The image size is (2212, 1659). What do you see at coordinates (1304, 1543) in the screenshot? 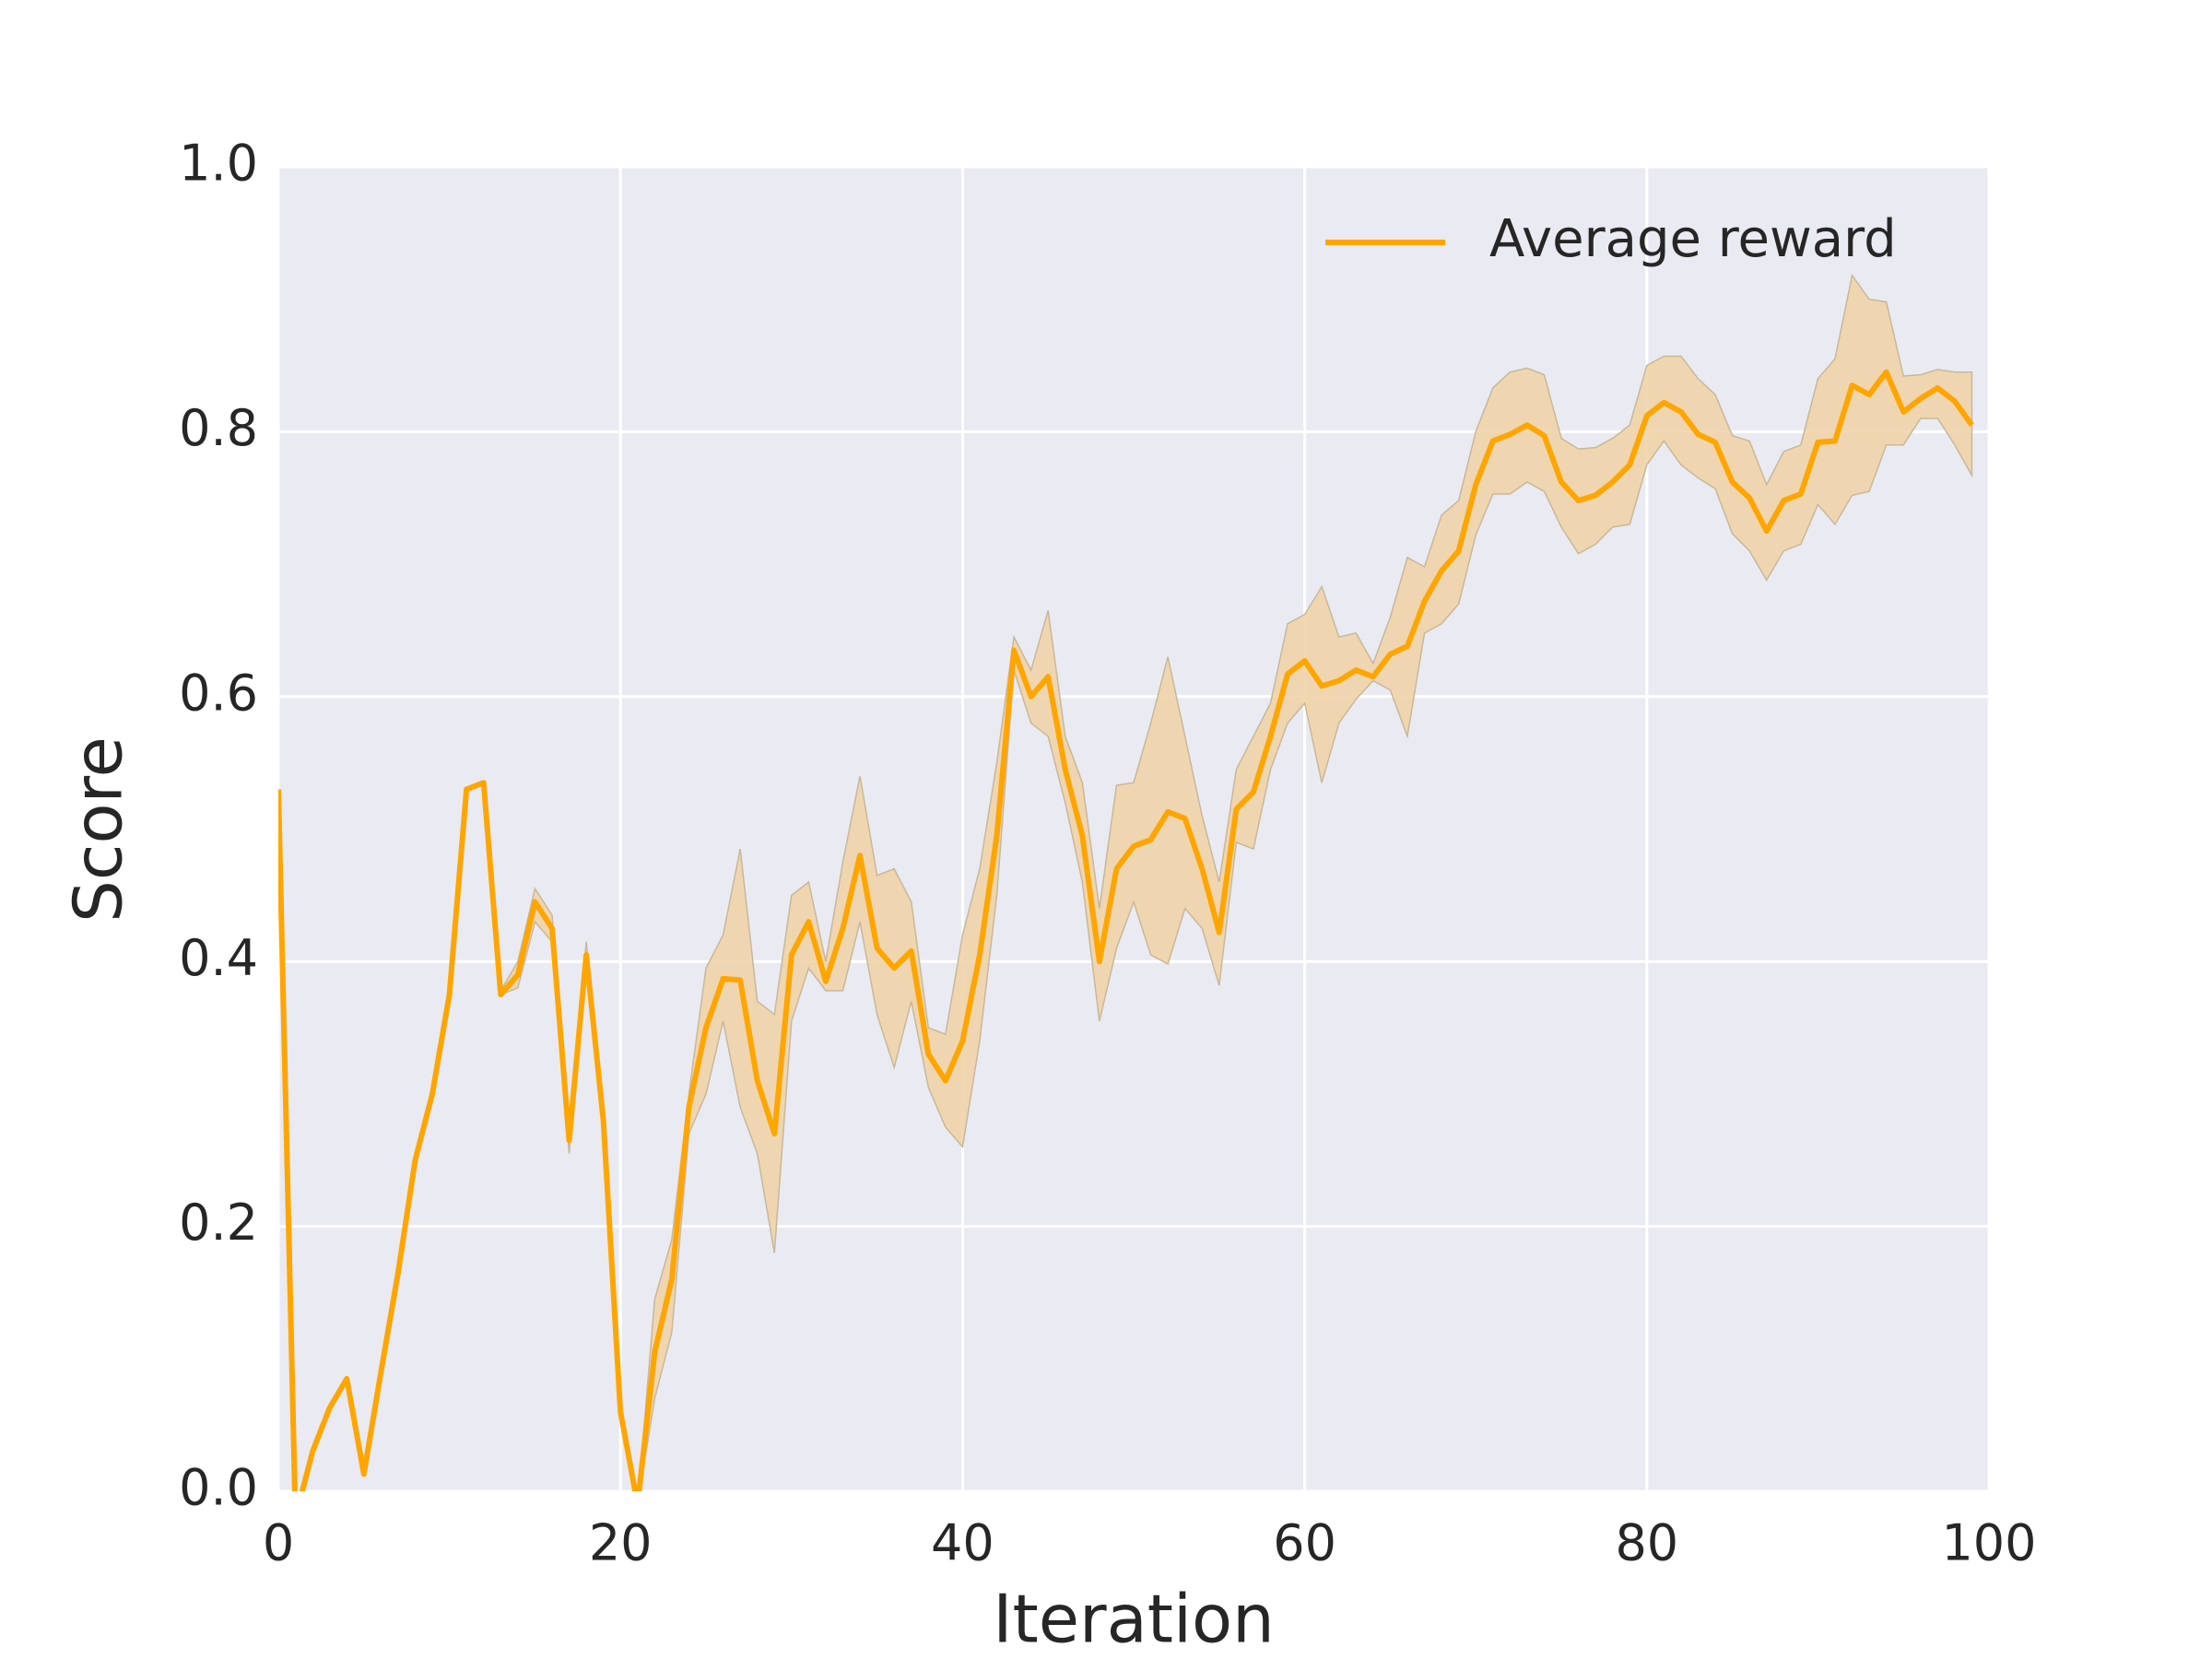
I see `x-tick-label: 60` at bounding box center [1304, 1543].